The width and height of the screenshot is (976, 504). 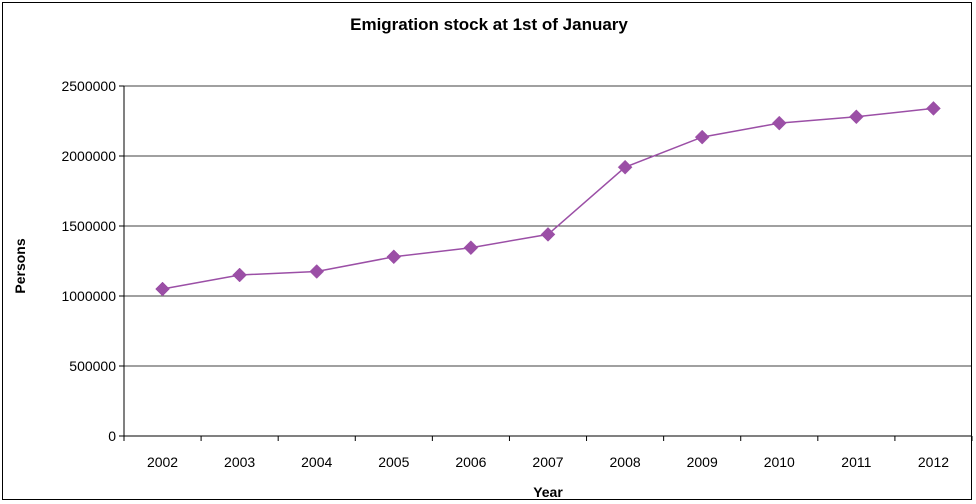 I want to click on x-tick-label: 2007, so click(x=547, y=462).